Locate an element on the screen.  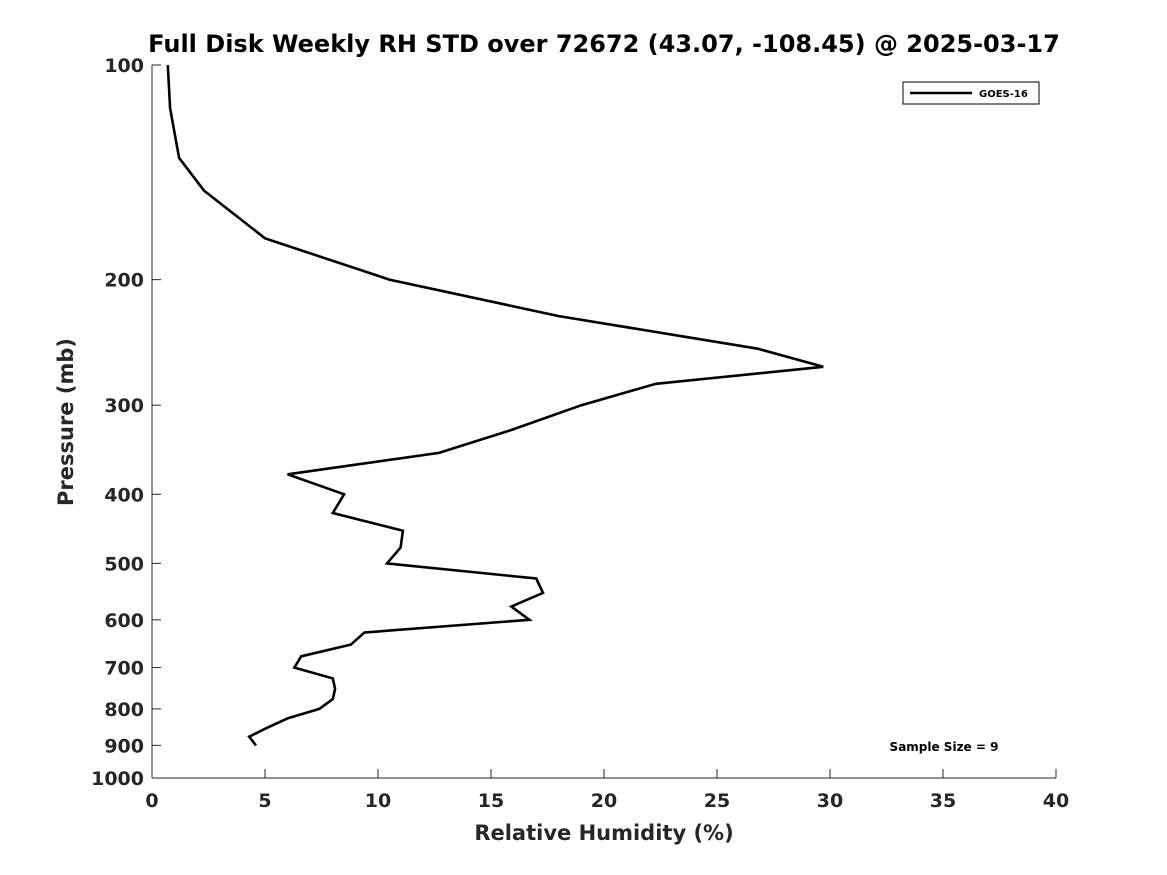
x-tick-label: 10 is located at coordinates (378, 801).